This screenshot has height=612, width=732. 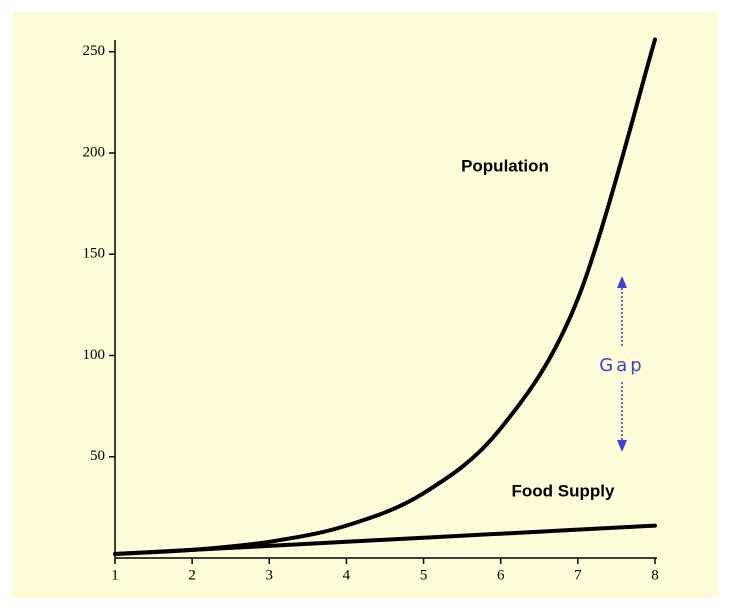 I want to click on y-tick-label: 200, so click(x=94, y=152).